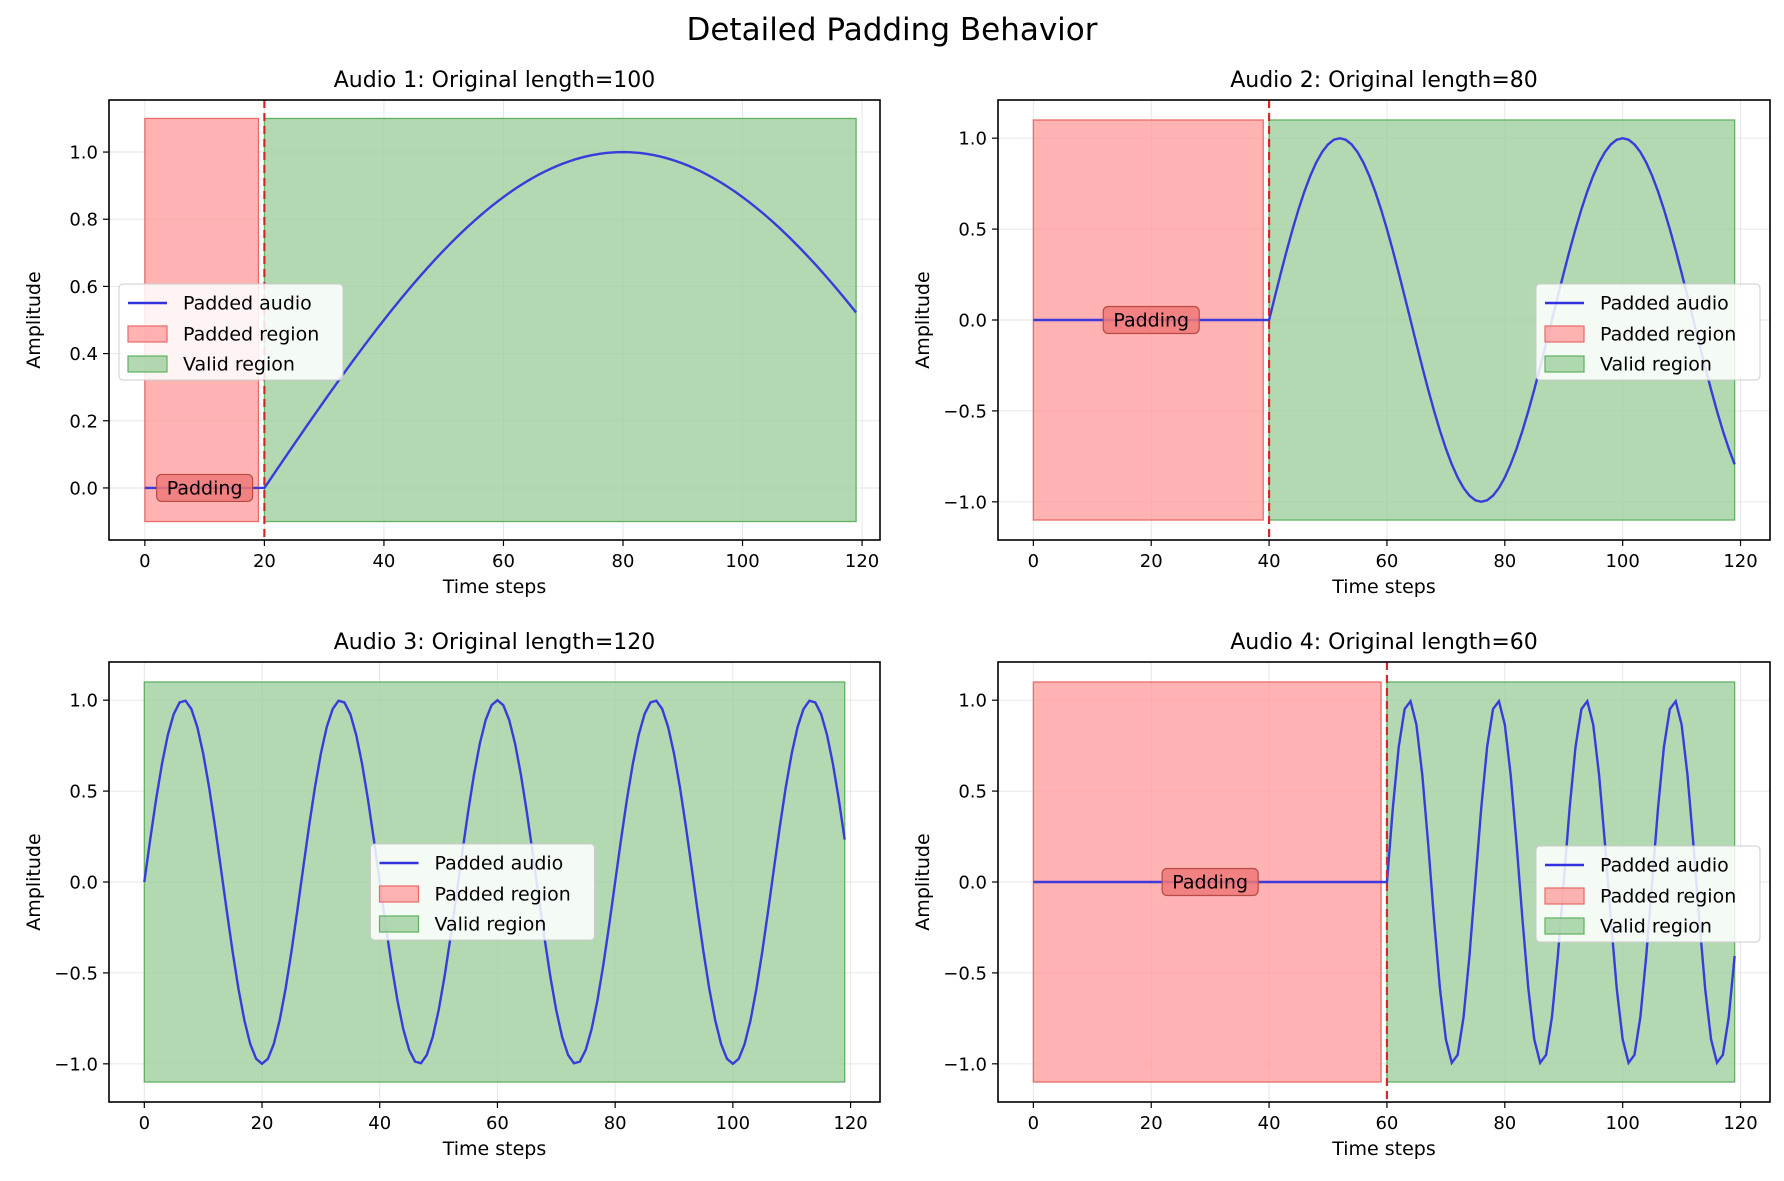  I want to click on subplot-title: Audio 1: Original length=100, so click(495, 80).